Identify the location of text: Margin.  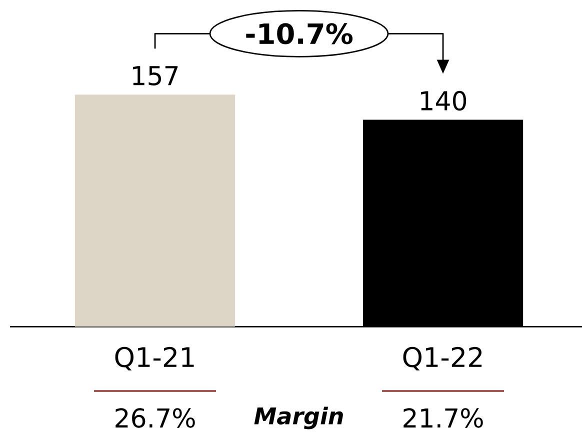
(298, 418).